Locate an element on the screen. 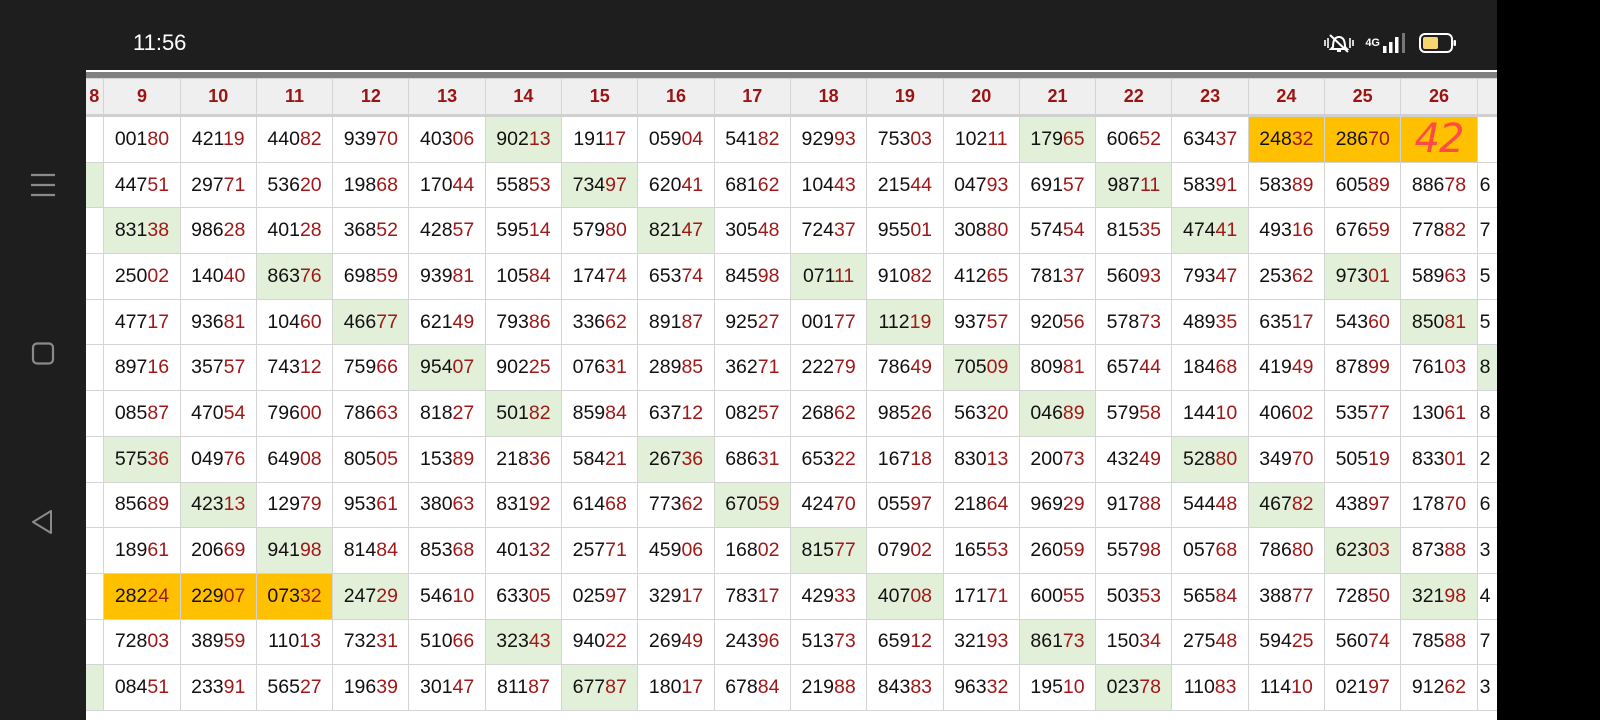 The image size is (1600, 720). table-cell: 14040 is located at coordinates (218, 276).